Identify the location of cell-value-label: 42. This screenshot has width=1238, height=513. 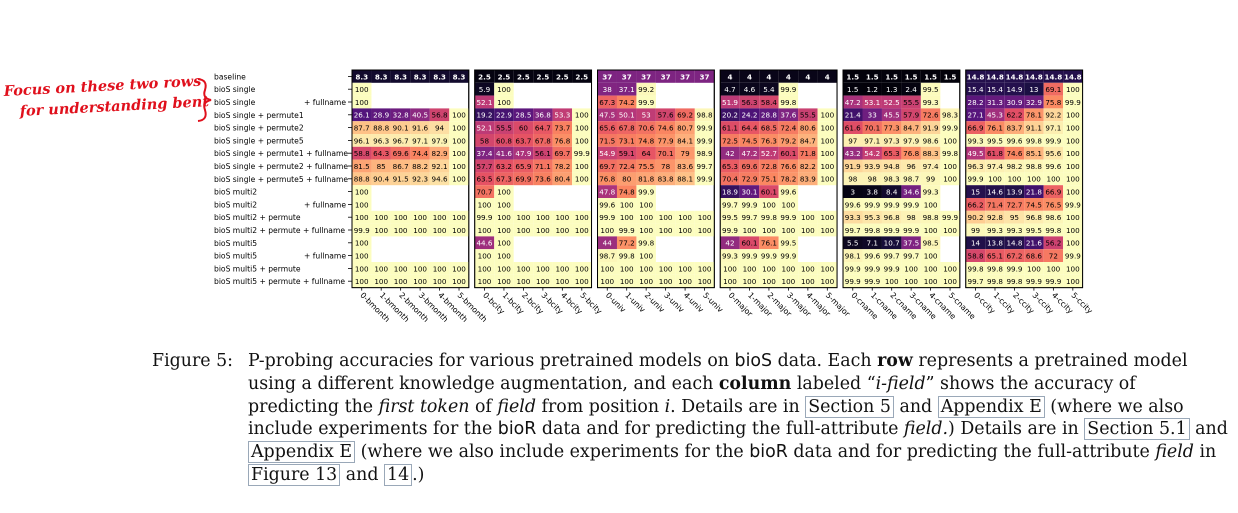
(729, 153).